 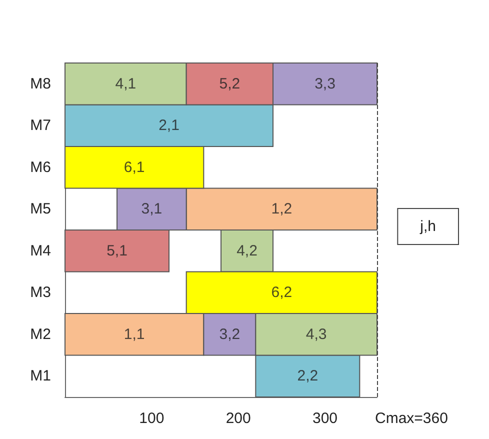 I want to click on x-tick-label: 300, so click(x=325, y=418).